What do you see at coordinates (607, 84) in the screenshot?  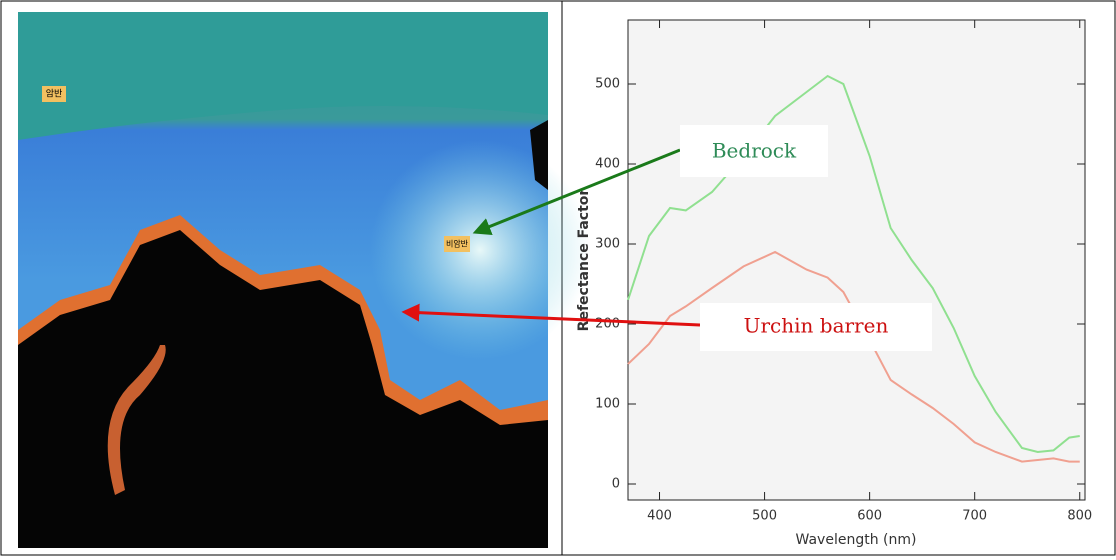 I see `y-tick-label: 500` at bounding box center [607, 84].